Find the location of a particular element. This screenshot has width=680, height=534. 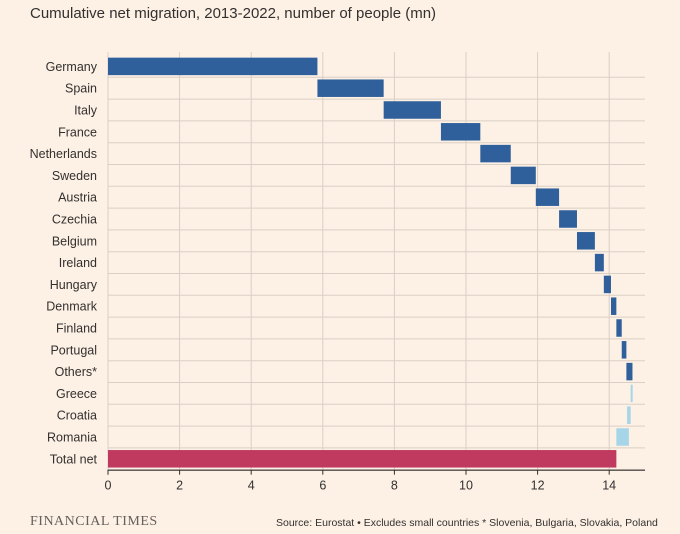

category-label: Portugal is located at coordinates (73, 350).